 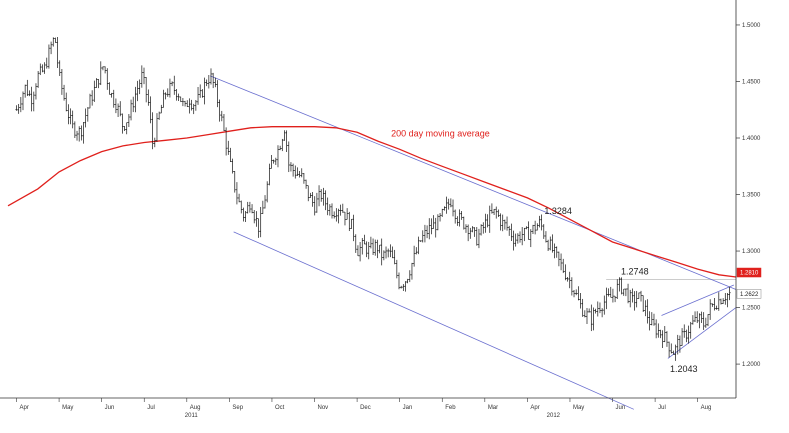 I want to click on x-tick-label: Dec, so click(x=365, y=408).